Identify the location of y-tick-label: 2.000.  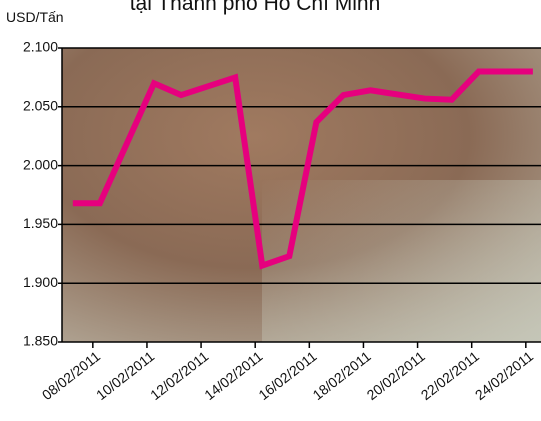
(40, 164).